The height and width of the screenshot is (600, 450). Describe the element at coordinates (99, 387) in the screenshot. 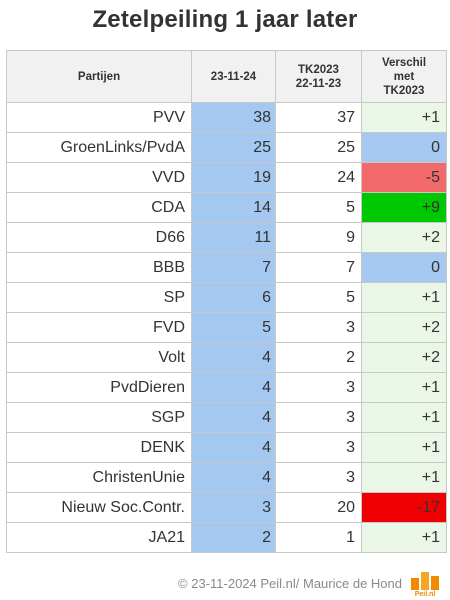

I see `party-name-cell: PvdDieren` at that location.